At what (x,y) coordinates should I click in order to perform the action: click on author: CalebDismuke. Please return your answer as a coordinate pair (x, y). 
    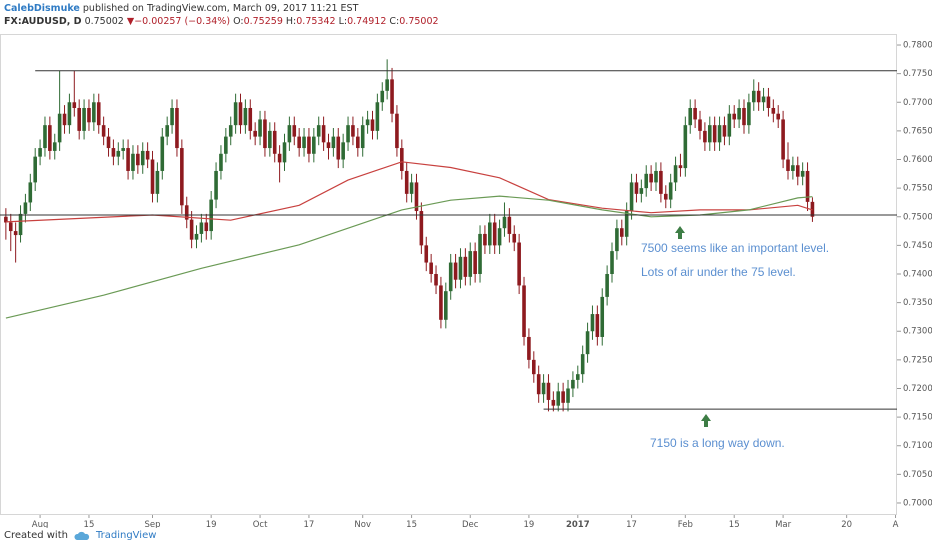
    Looking at the image, I should click on (42, 8).